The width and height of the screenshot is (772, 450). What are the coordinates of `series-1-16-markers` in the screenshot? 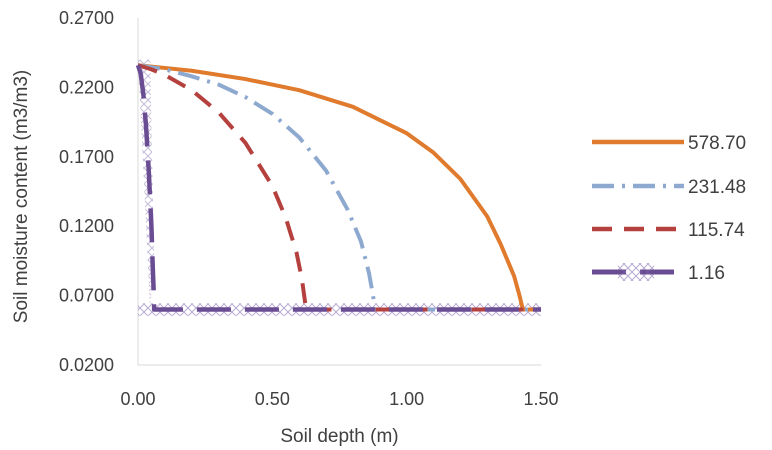 It's located at (339, 309).